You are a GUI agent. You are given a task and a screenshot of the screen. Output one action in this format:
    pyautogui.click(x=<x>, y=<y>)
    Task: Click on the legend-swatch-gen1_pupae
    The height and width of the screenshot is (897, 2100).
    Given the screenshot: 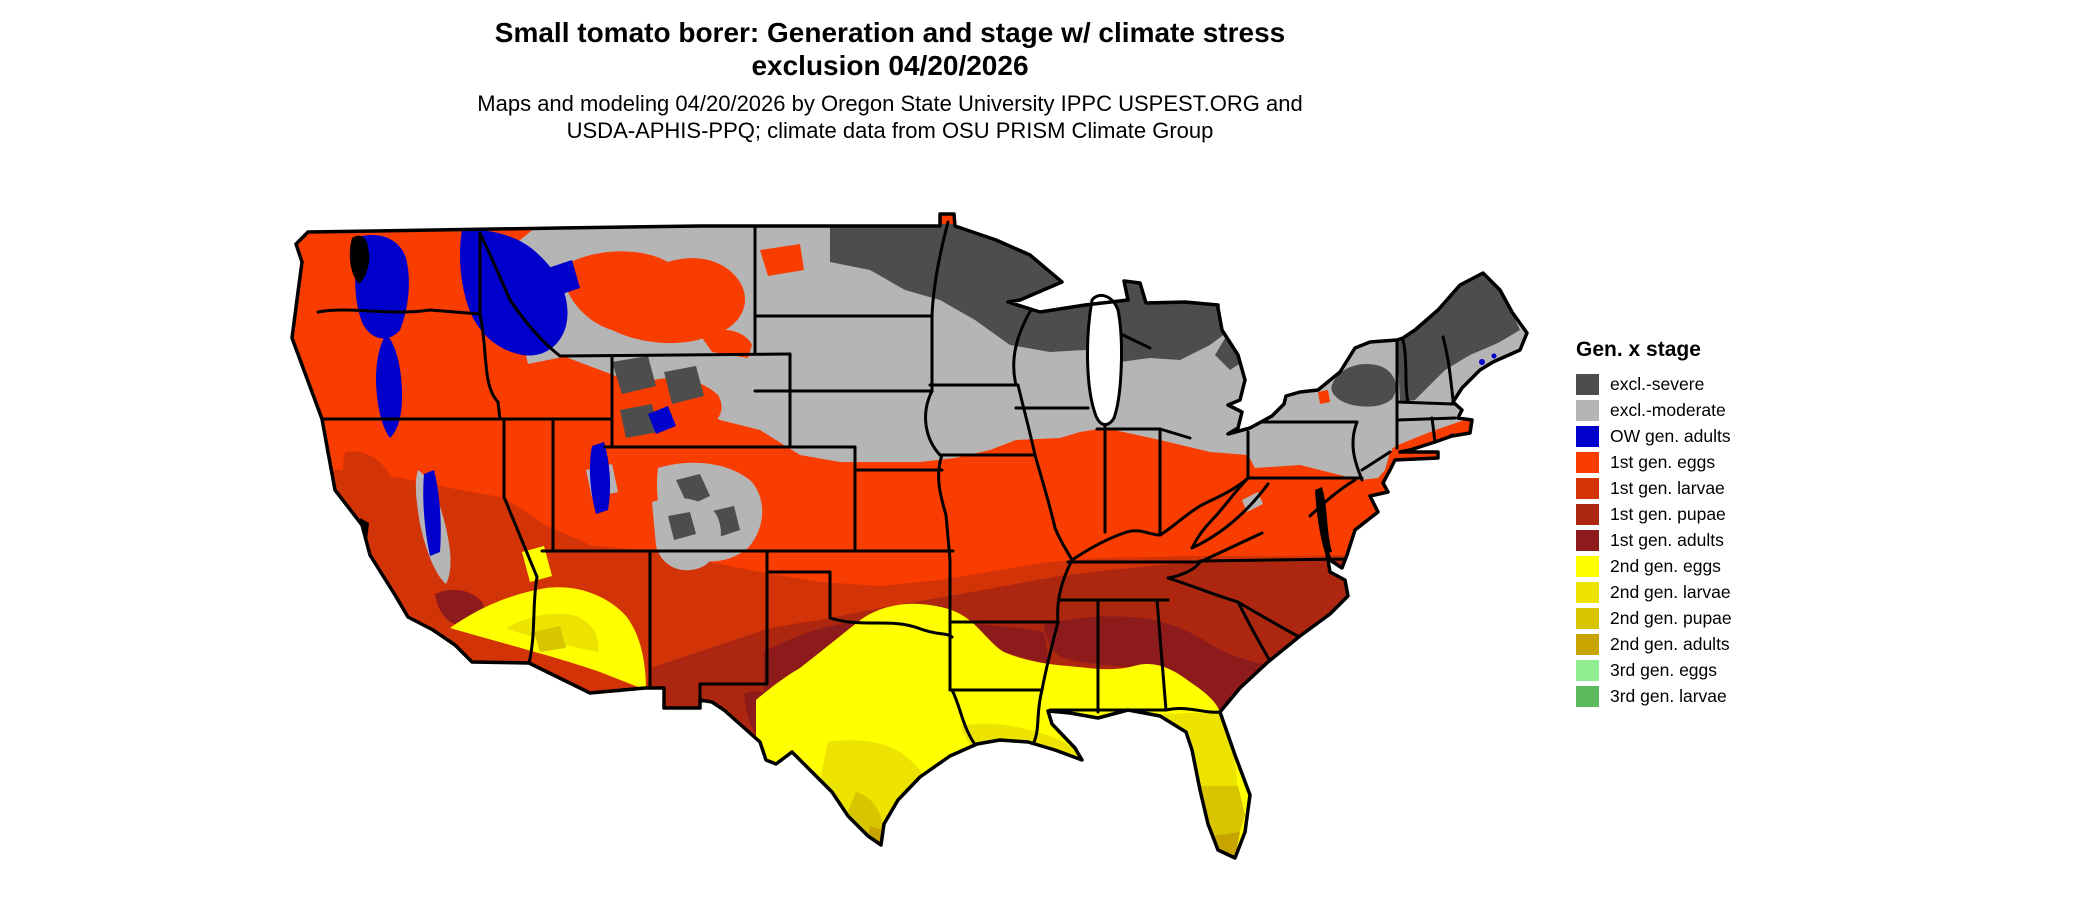 What is the action you would take?
    pyautogui.click(x=1587, y=514)
    